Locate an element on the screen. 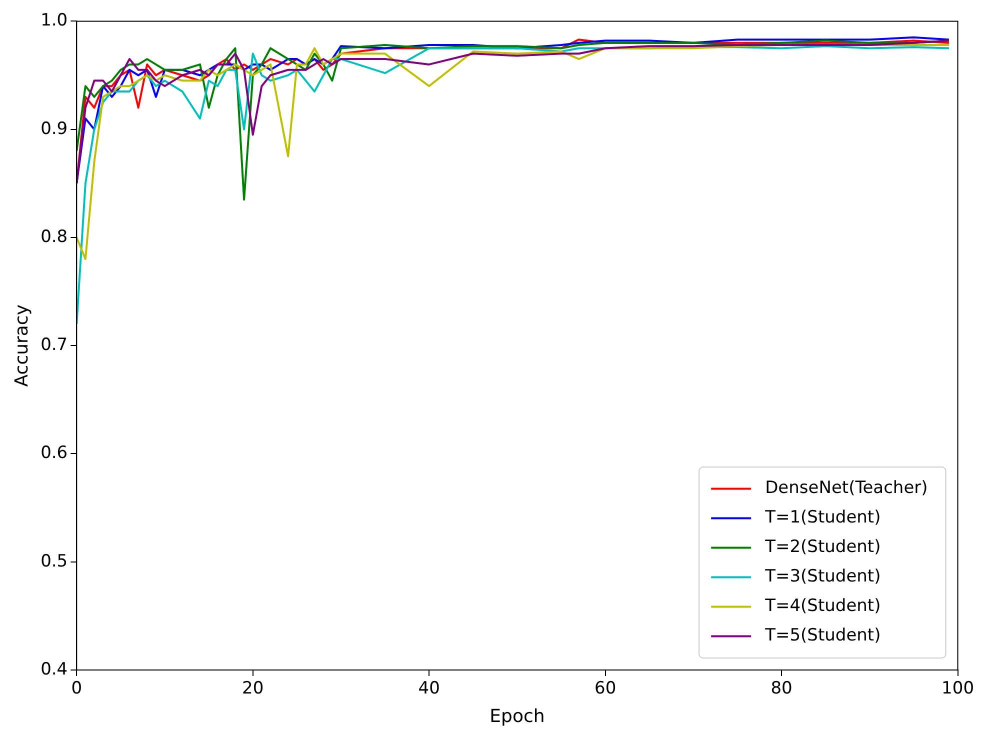 This screenshot has width=985, height=740. x-tick-label: 60 is located at coordinates (605, 688).